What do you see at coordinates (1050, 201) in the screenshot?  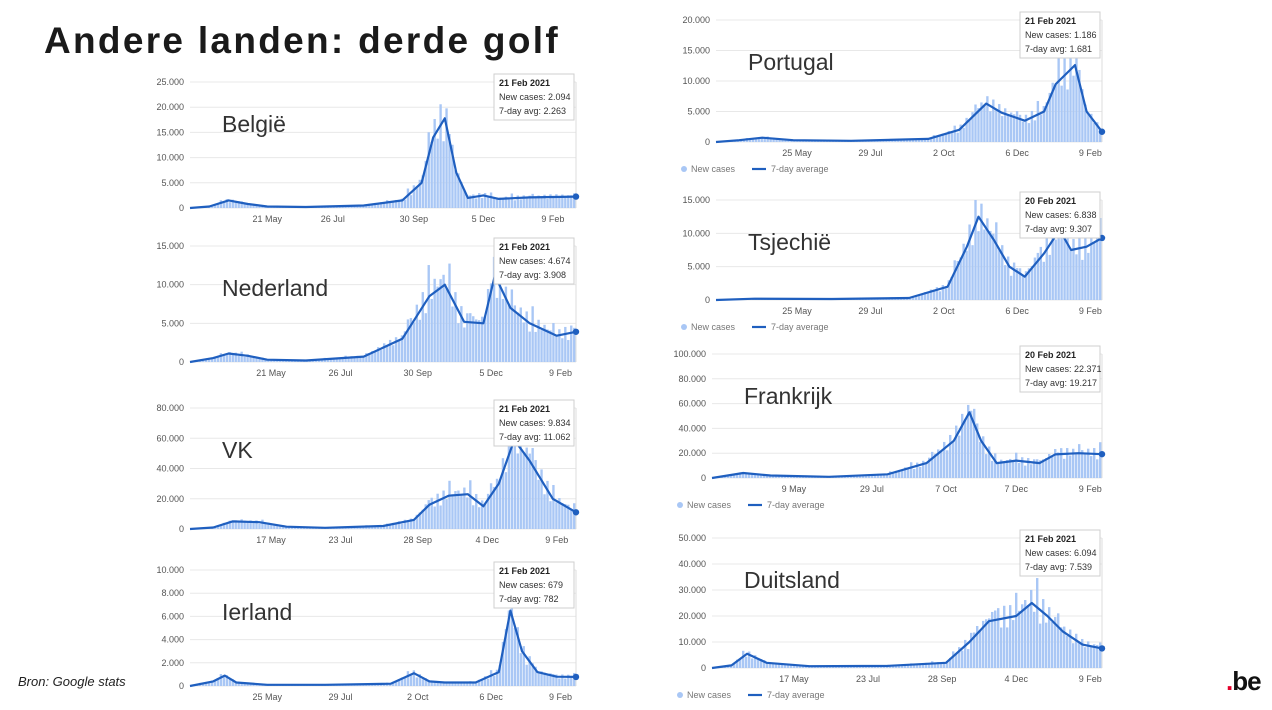 I see `tooltip-date: 20 Feb 2021` at bounding box center [1050, 201].